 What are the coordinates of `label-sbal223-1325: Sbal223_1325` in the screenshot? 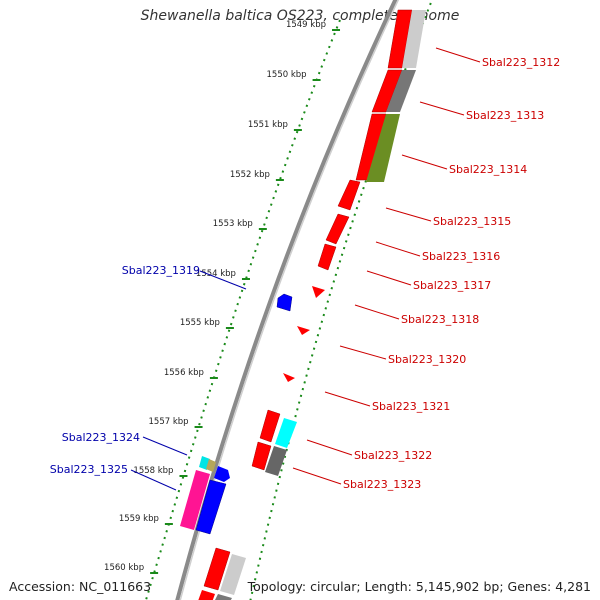 It's located at (89, 469).